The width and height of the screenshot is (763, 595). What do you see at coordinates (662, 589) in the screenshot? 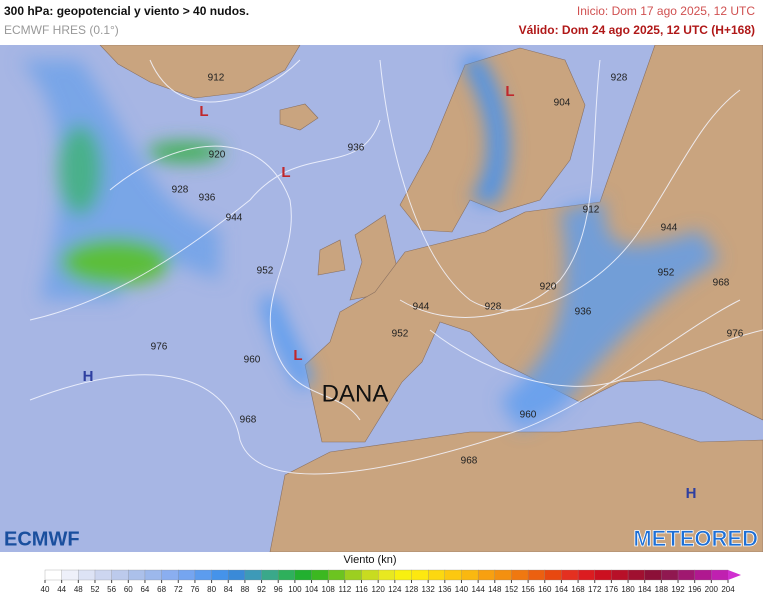
I see `colorbar-tick-label: 188` at bounding box center [662, 589].